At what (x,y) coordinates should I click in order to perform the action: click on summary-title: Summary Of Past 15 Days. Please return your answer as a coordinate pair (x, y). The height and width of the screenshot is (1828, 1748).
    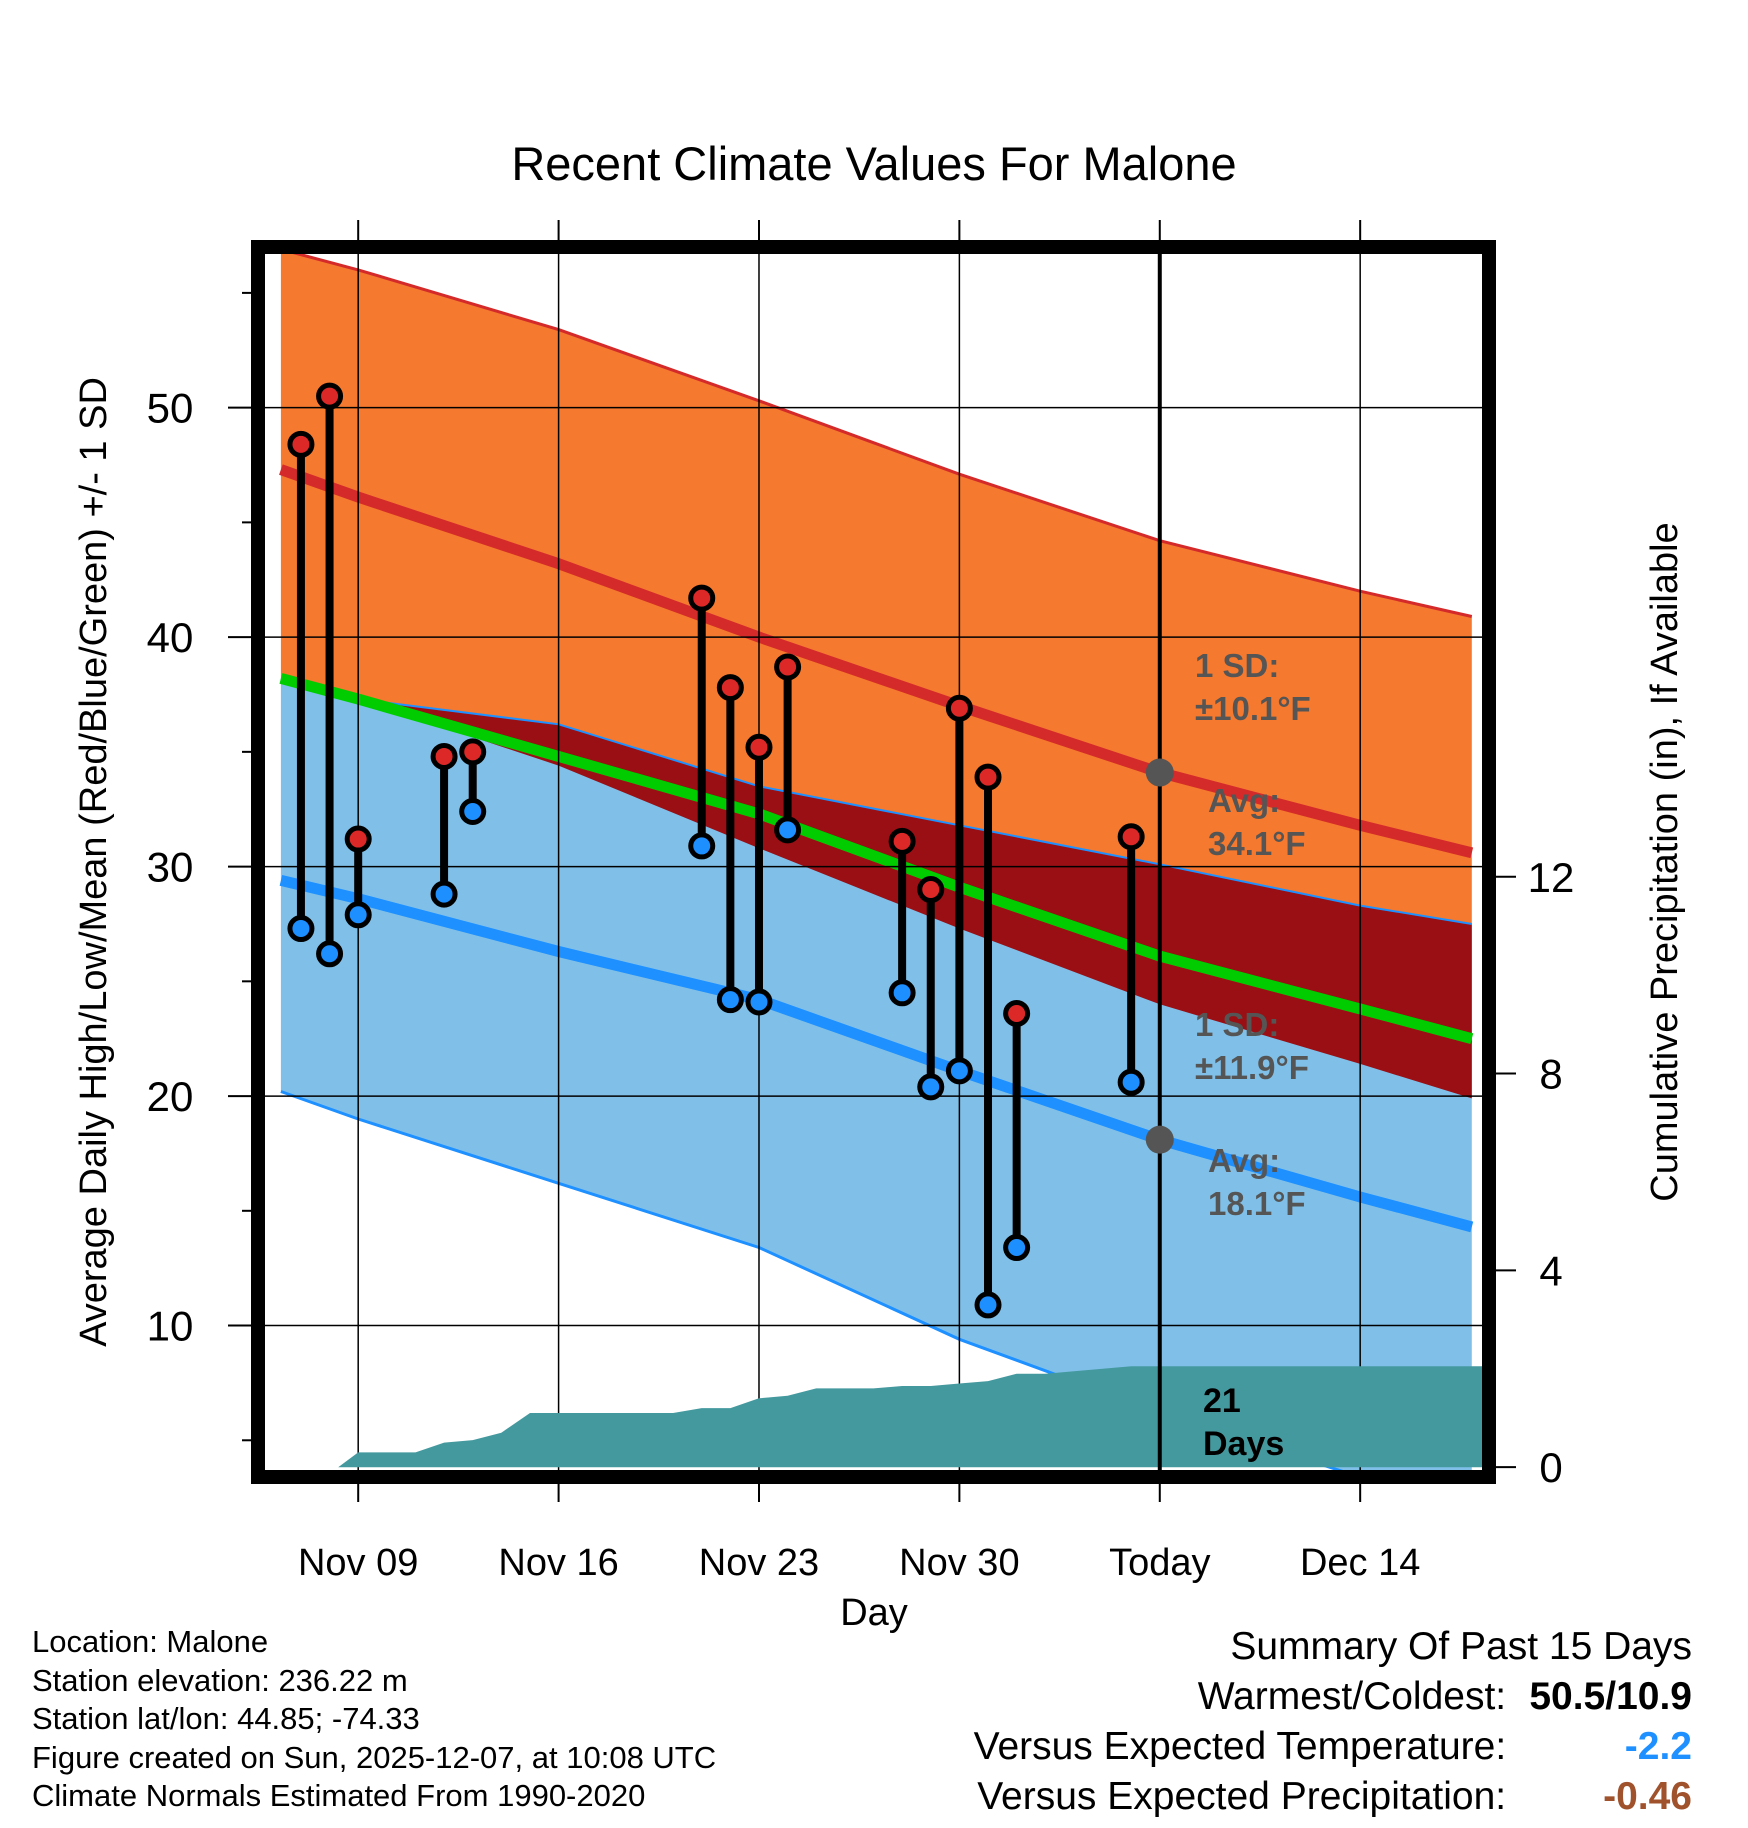
    Looking at the image, I should click on (1461, 1646).